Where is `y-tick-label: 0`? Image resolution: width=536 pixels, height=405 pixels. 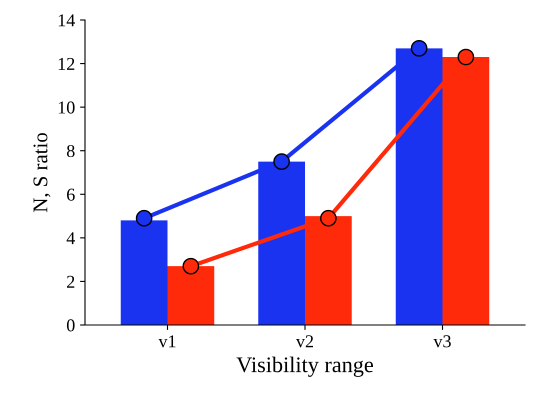 y-tick-label: 0 is located at coordinates (70, 325).